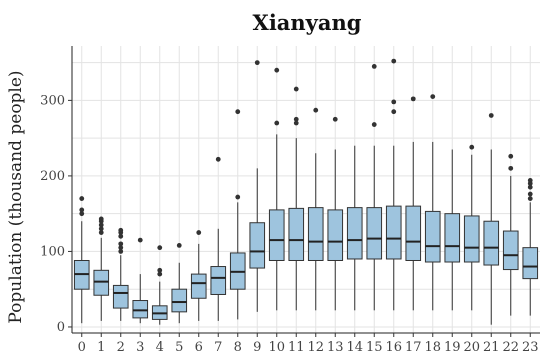  I want to click on x-tick-label: 1, so click(101, 347).